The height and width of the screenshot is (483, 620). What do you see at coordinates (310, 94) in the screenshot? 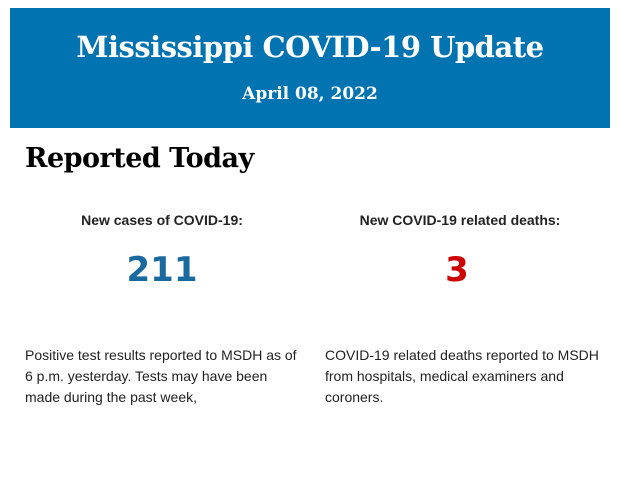
I see `report-date: April 08, 2022` at bounding box center [310, 94].